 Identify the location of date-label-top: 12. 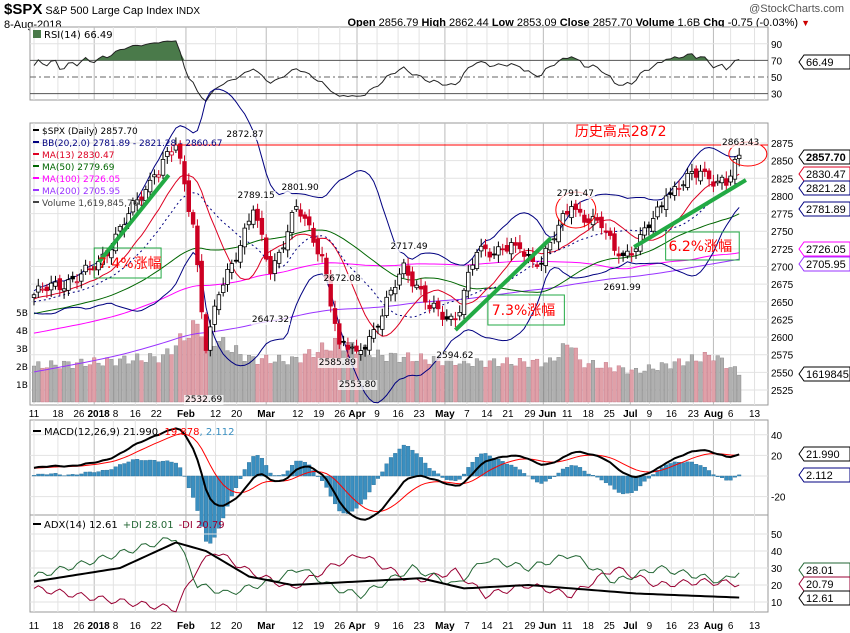
(298, 414).